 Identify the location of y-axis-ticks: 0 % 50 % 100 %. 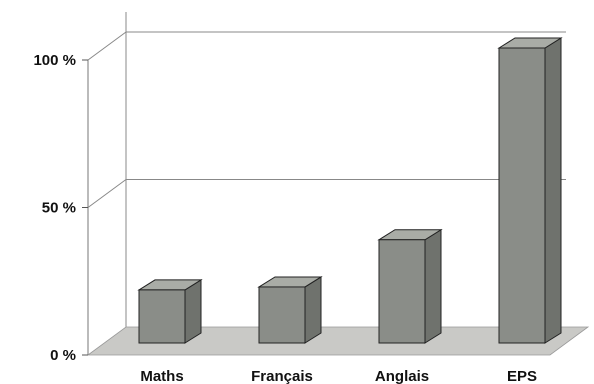
(60, 208).